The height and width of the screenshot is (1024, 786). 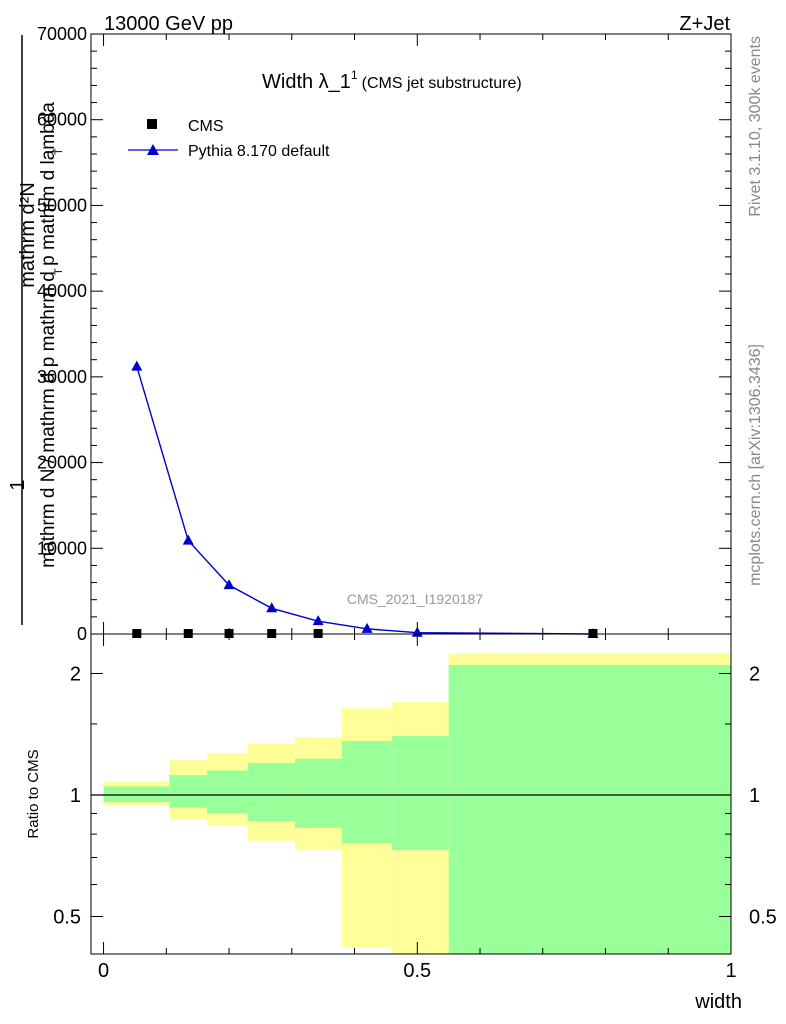 I want to click on header-right: Z+Jet, so click(x=704, y=24).